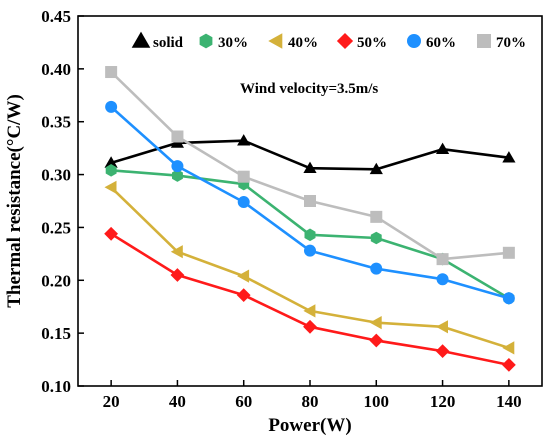 Image resolution: width=550 pixels, height=444 pixels. Describe the element at coordinates (377, 401) in the screenshot. I see `x-tick-label: 100` at that location.